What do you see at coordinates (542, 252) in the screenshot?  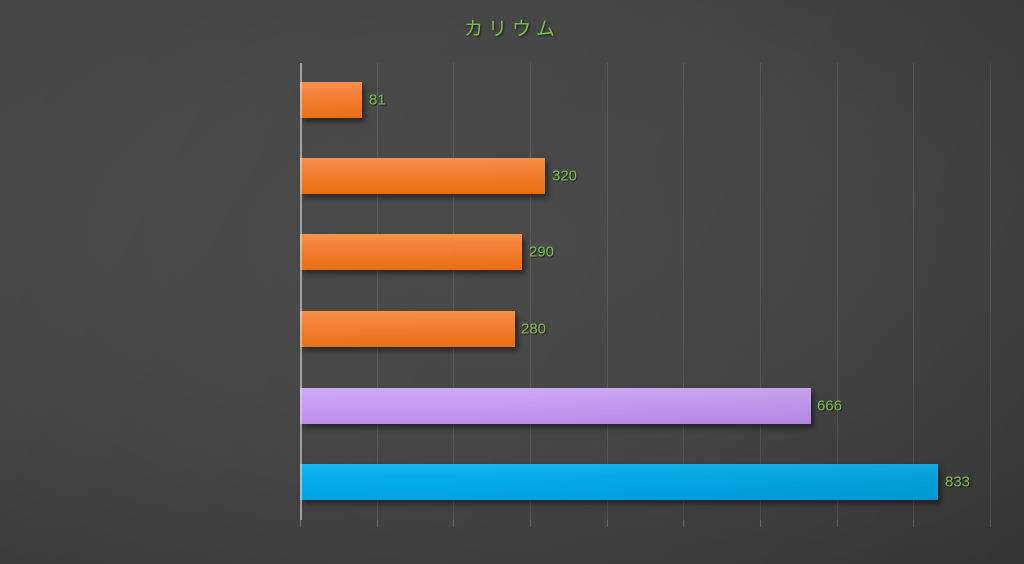 I see `bar-value-label: 290` at bounding box center [542, 252].